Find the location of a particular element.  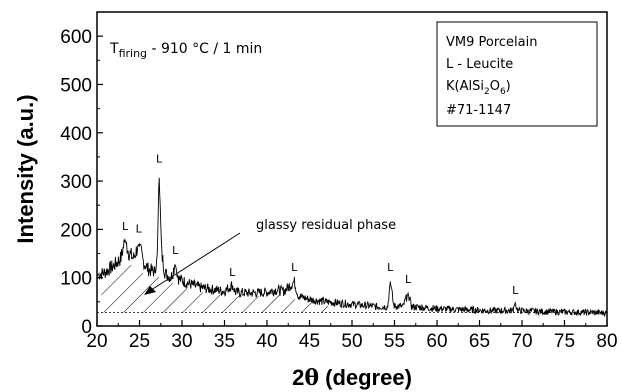

y-tick-label: 0 is located at coordinates (86, 327).